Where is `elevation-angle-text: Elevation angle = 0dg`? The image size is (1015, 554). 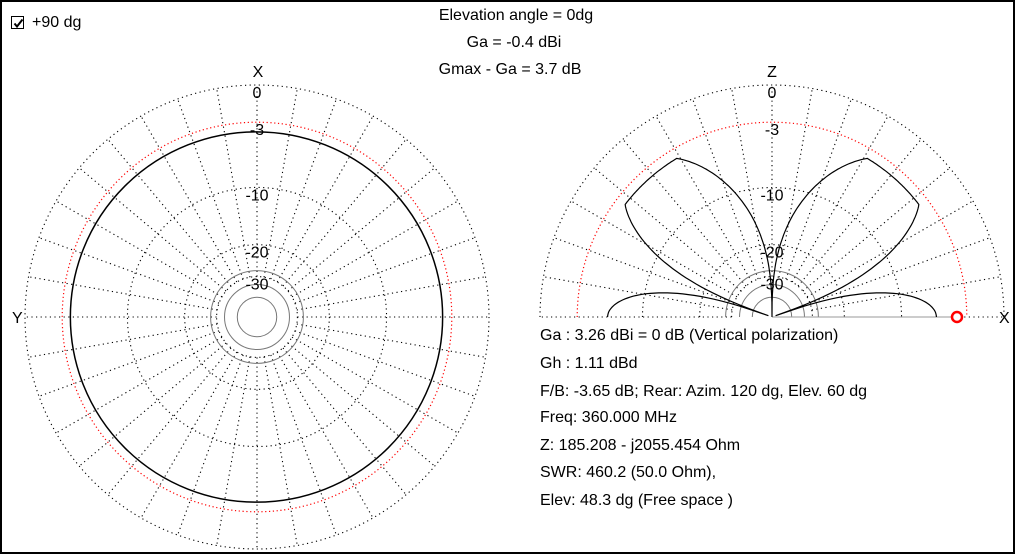
elevation-angle-text: Elevation angle = 0dg is located at coordinates (516, 15).